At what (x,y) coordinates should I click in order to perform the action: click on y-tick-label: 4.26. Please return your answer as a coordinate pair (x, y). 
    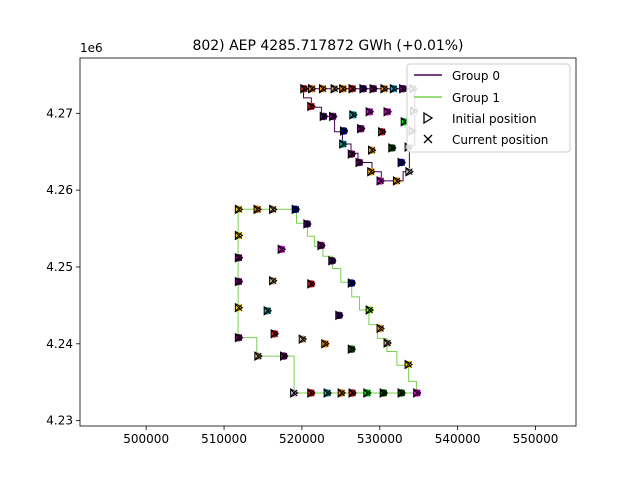
    Looking at the image, I should click on (59, 190).